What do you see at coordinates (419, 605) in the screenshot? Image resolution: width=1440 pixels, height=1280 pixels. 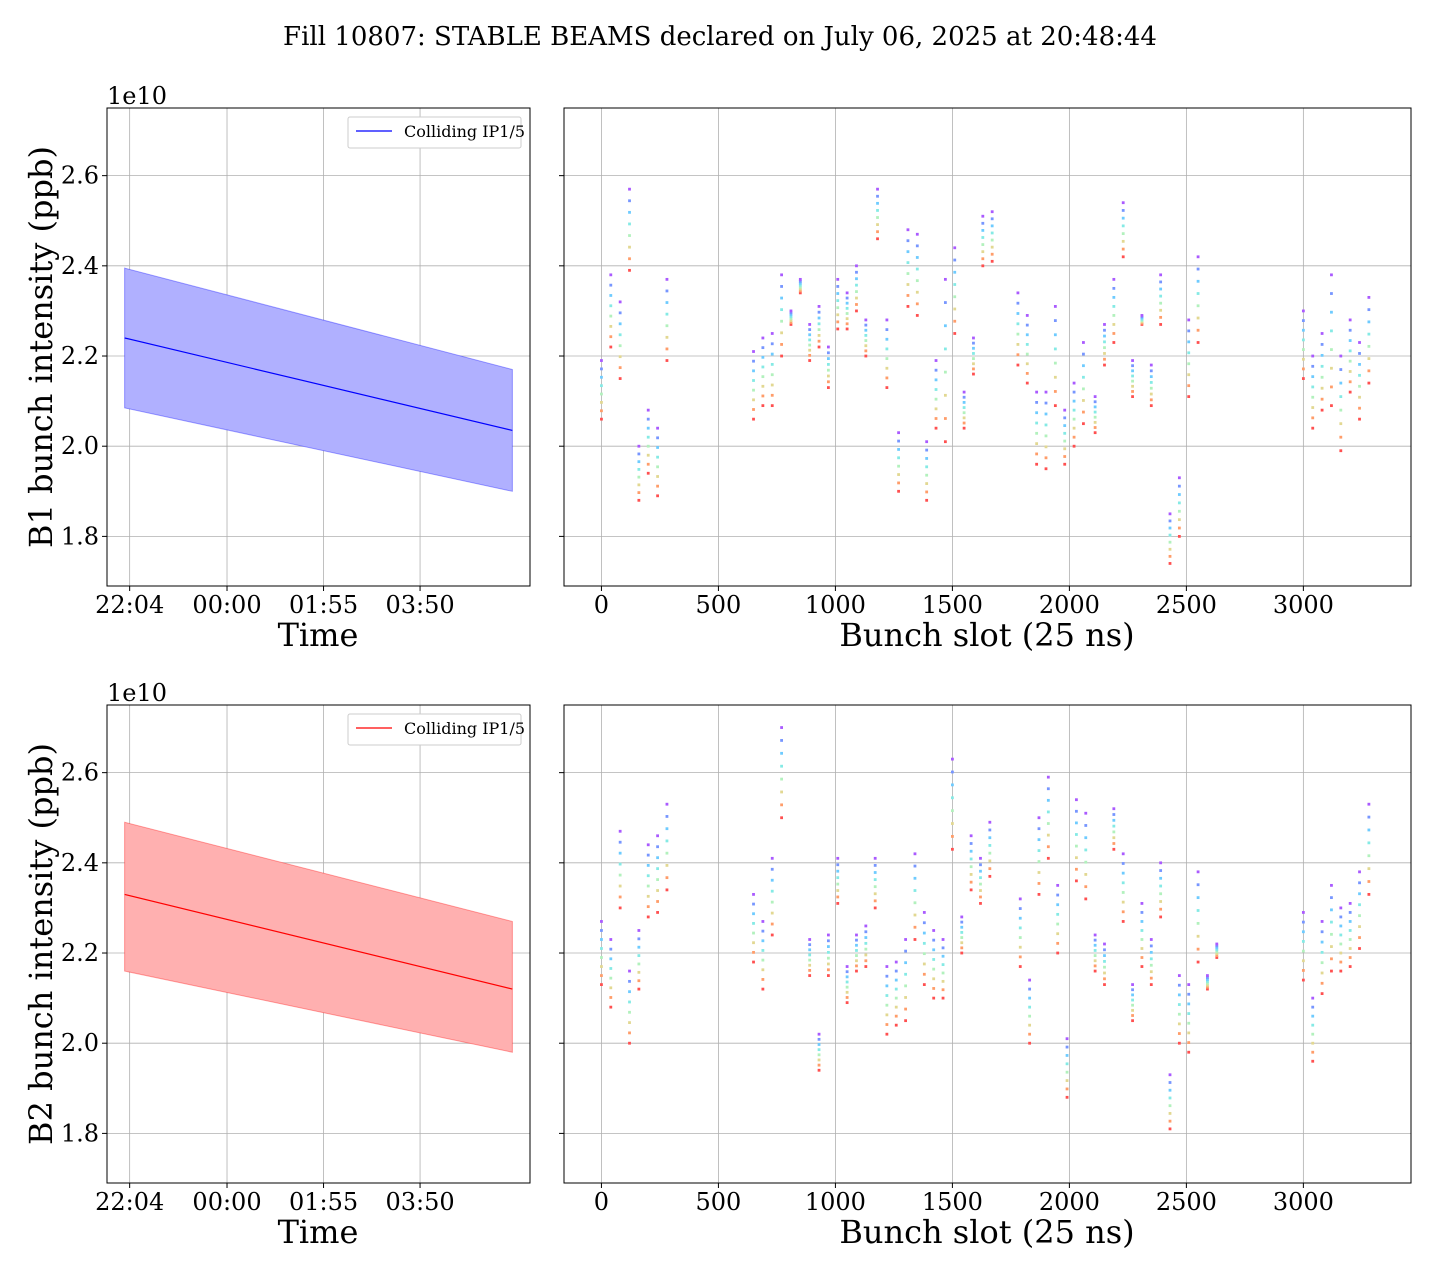 I see `x-tick-label-b1-time: 03:50` at bounding box center [419, 605].